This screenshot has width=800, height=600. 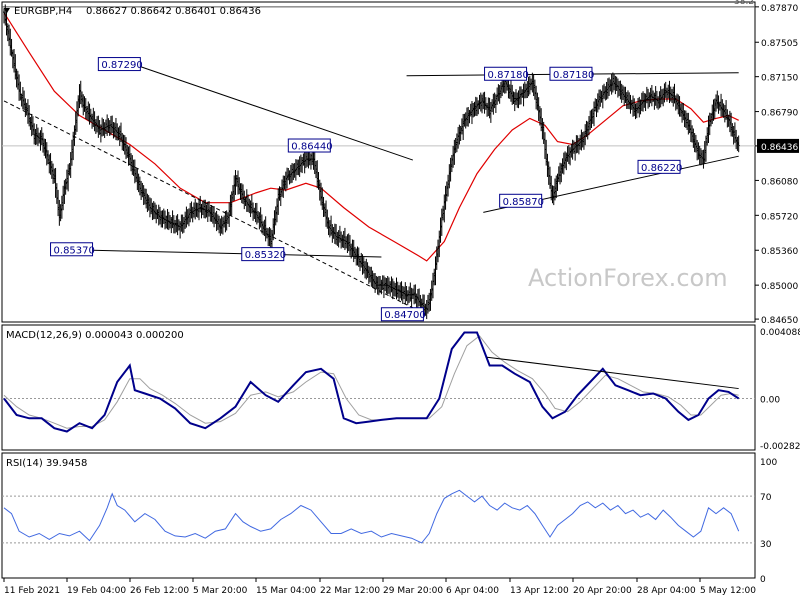 What do you see at coordinates (350, 591) in the screenshot?
I see `time-axis-label: 22 Mar 12:00` at bounding box center [350, 591].